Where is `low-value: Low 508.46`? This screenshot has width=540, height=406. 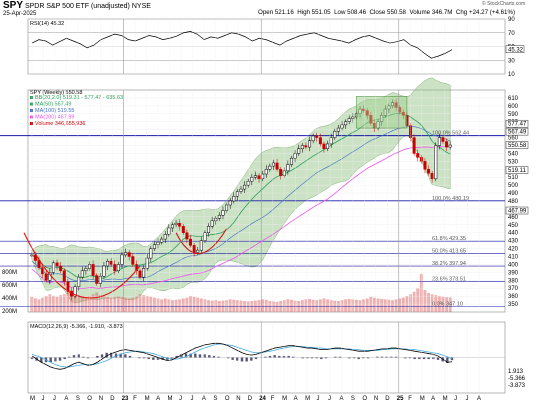
low-value: Low 508.46 is located at coordinates (350, 12).